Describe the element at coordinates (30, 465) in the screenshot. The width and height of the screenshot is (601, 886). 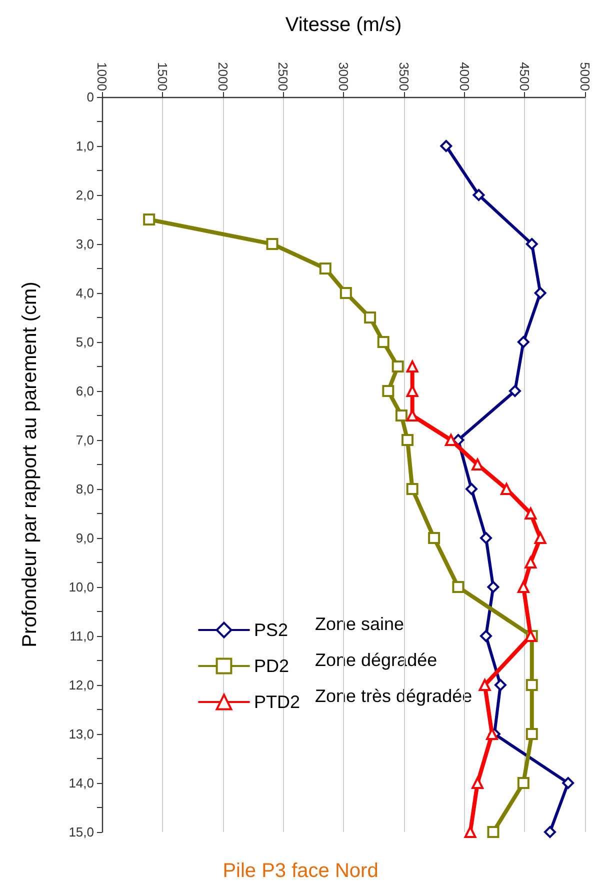
I see `y-axis-title: Profondeur par rapport au parement (cm)` at that location.